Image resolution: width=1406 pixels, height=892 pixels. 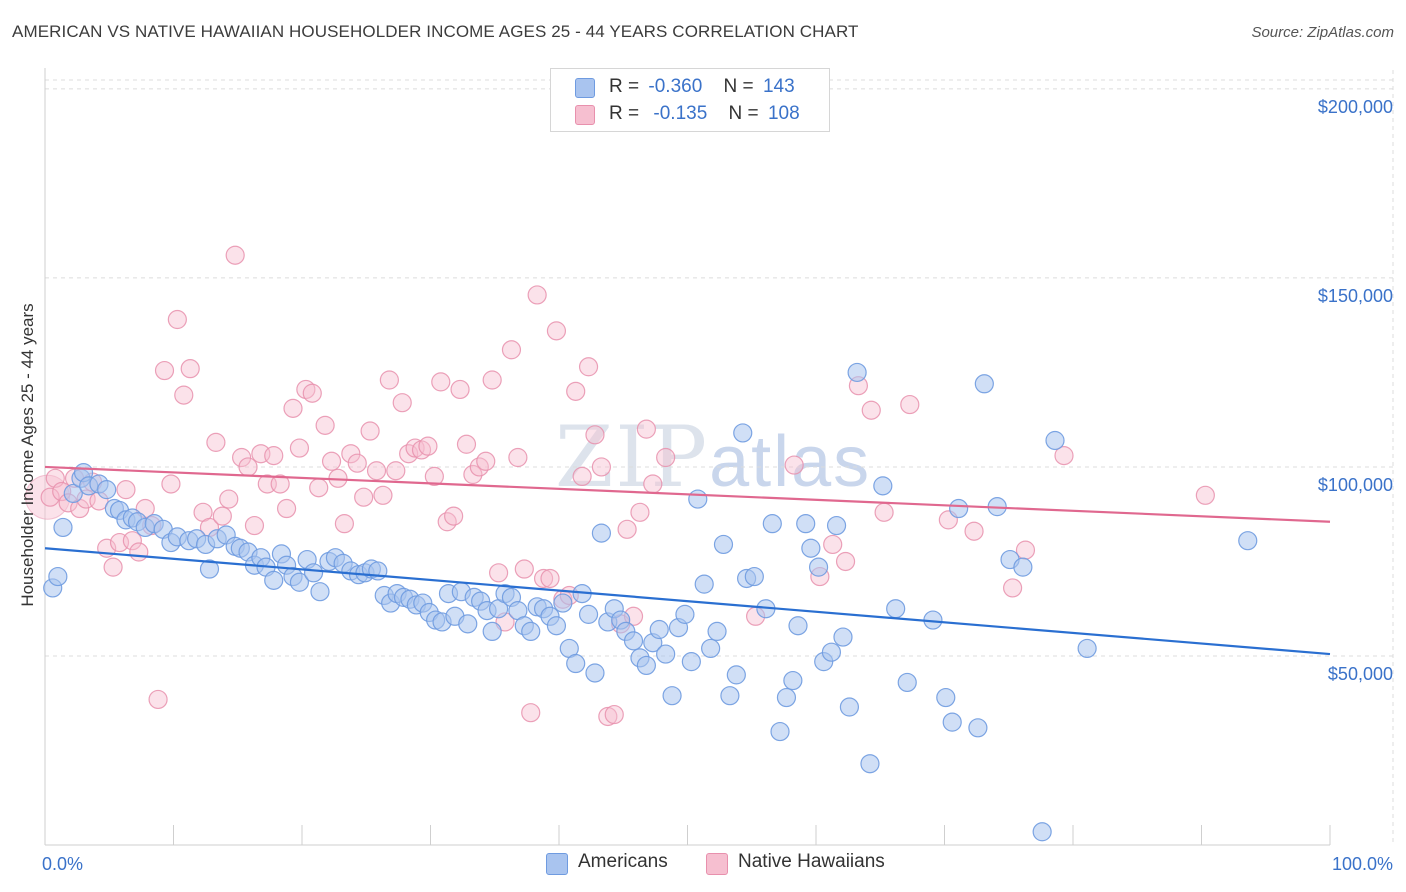 What do you see at coordinates (743, 113) in the screenshot?
I see `legend-n-label: N =` at bounding box center [743, 113].